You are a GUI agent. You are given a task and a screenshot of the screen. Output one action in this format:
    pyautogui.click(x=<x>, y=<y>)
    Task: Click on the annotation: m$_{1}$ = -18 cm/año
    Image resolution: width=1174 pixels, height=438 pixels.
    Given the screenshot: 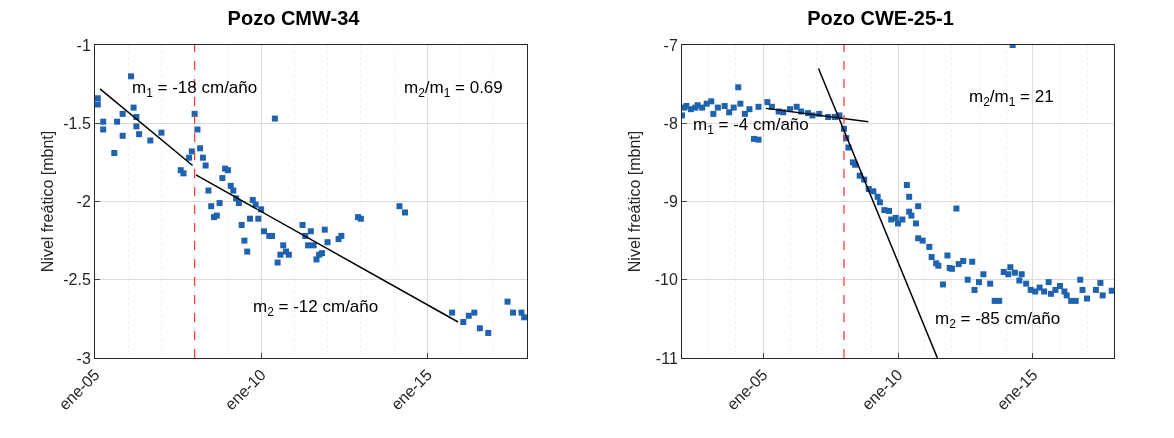 What is the action you would take?
    pyautogui.click(x=195, y=89)
    